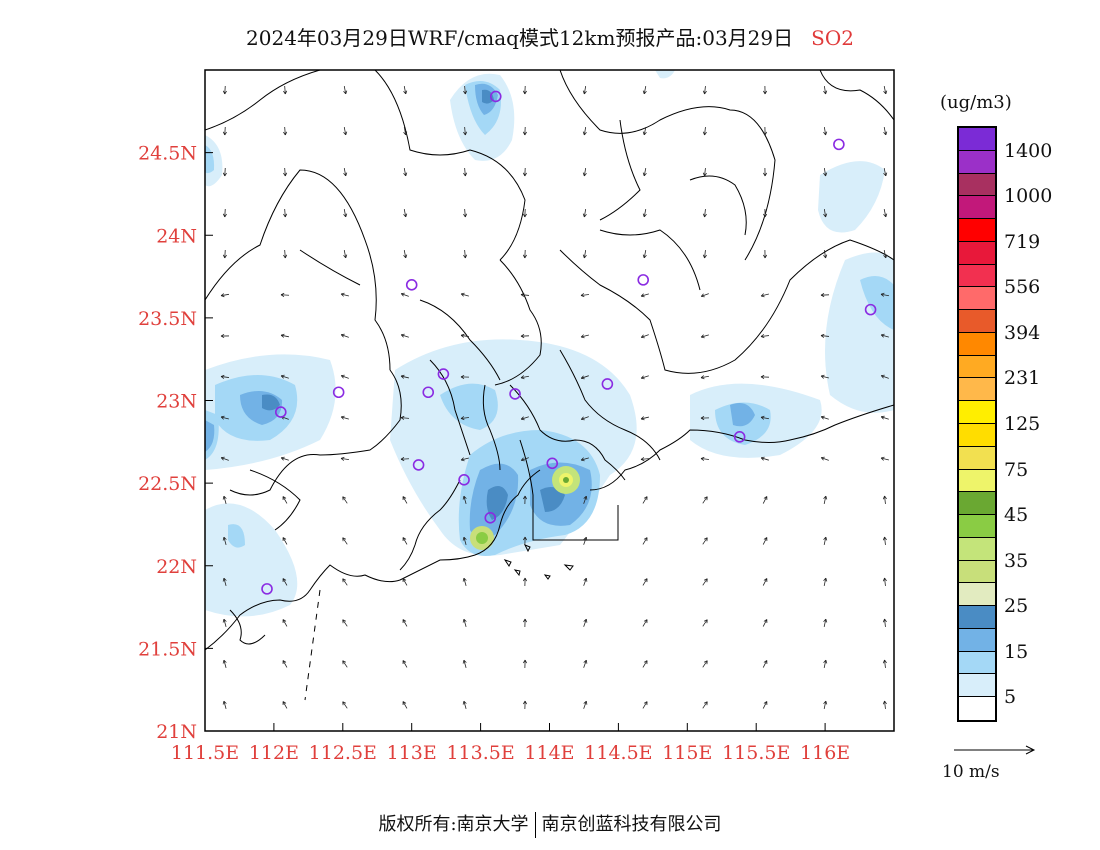 The height and width of the screenshot is (850, 1100). Describe the element at coordinates (176, 732) in the screenshot. I see `lat-tick-label: 21N` at that location.